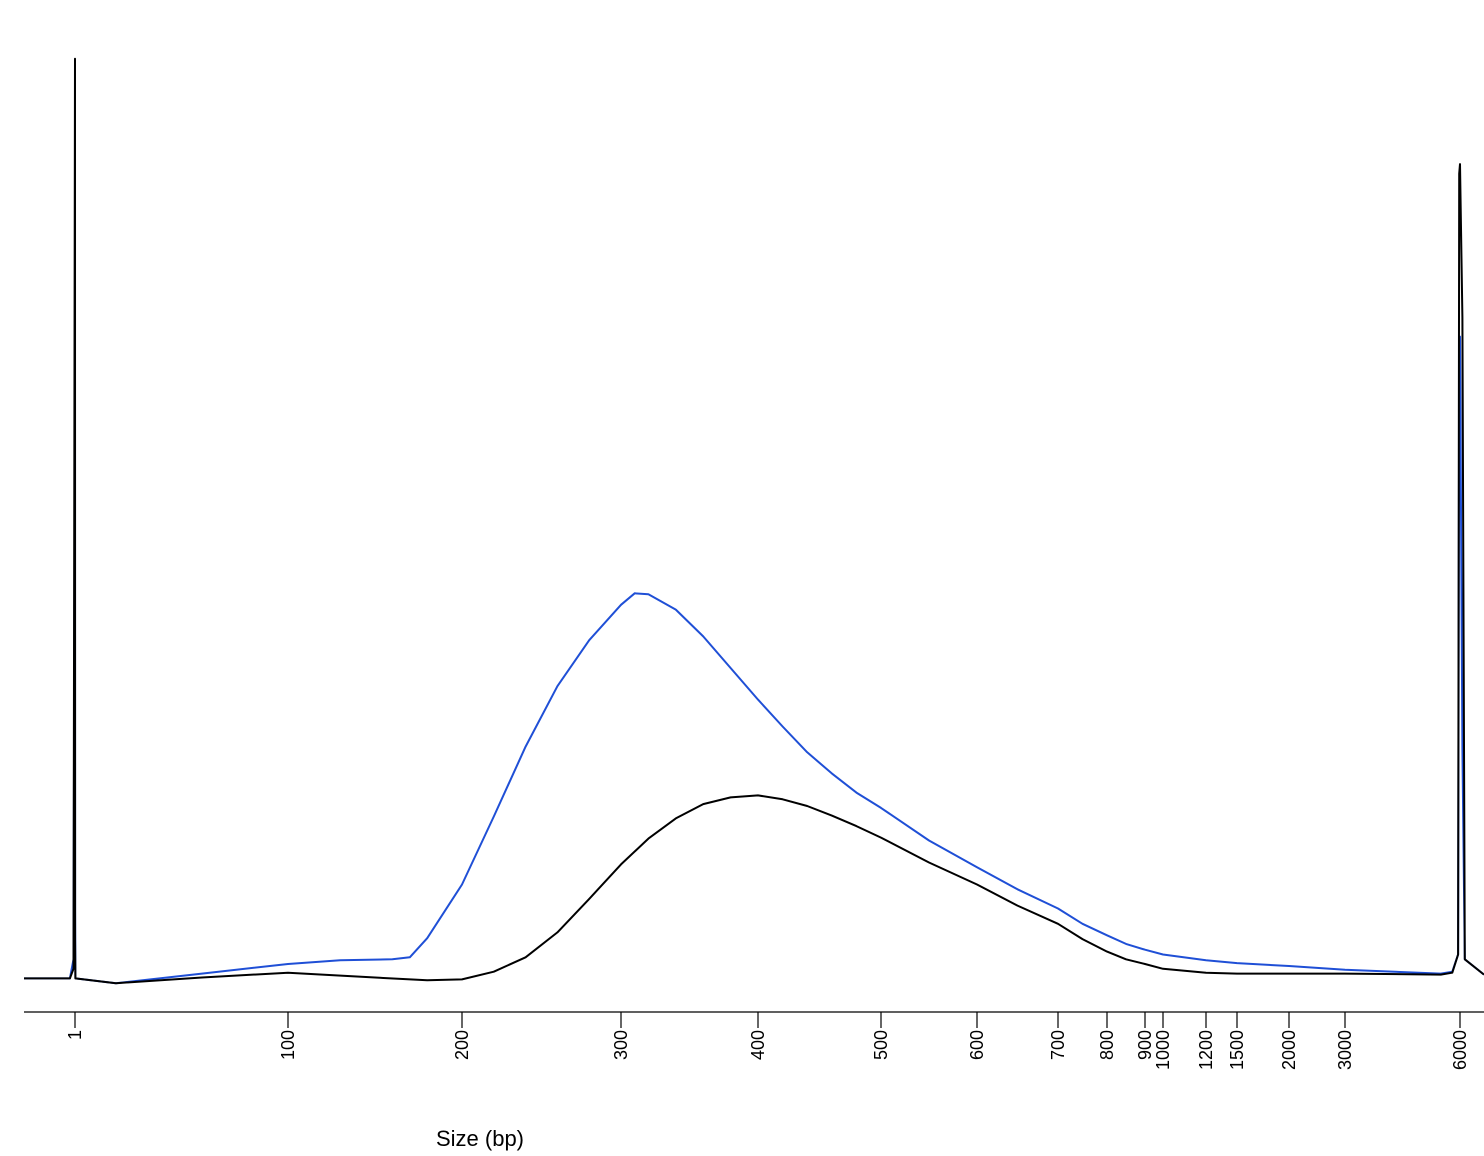  What do you see at coordinates (1163, 1050) in the screenshot?
I see `x-tick-label: 1000` at bounding box center [1163, 1050].